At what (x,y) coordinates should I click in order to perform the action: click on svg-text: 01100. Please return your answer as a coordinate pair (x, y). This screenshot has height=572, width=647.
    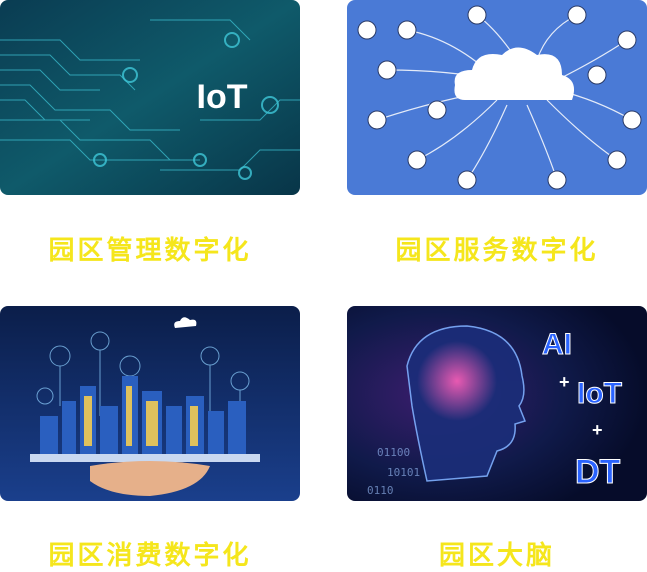
    Looking at the image, I should click on (393, 452).